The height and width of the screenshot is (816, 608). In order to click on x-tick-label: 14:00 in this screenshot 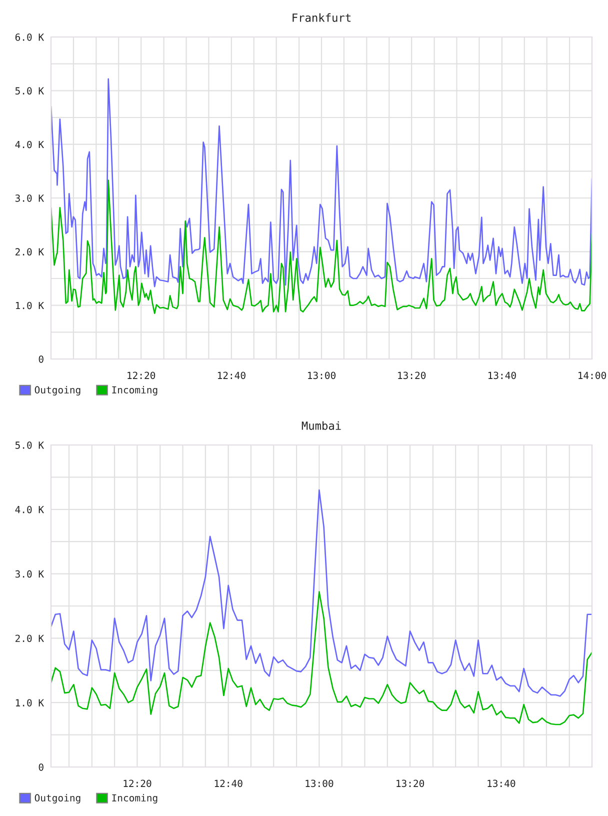, I will do `click(592, 376)`.